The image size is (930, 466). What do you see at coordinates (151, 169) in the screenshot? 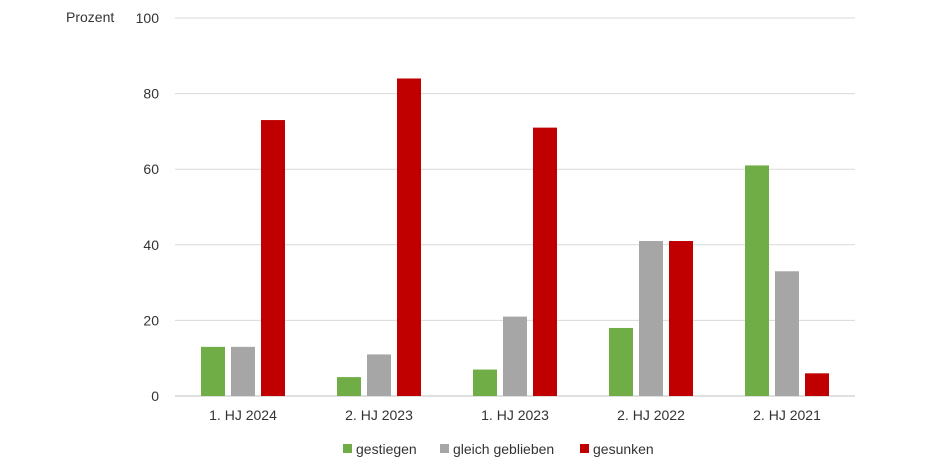
I see `y-tick-label: 60` at bounding box center [151, 169].